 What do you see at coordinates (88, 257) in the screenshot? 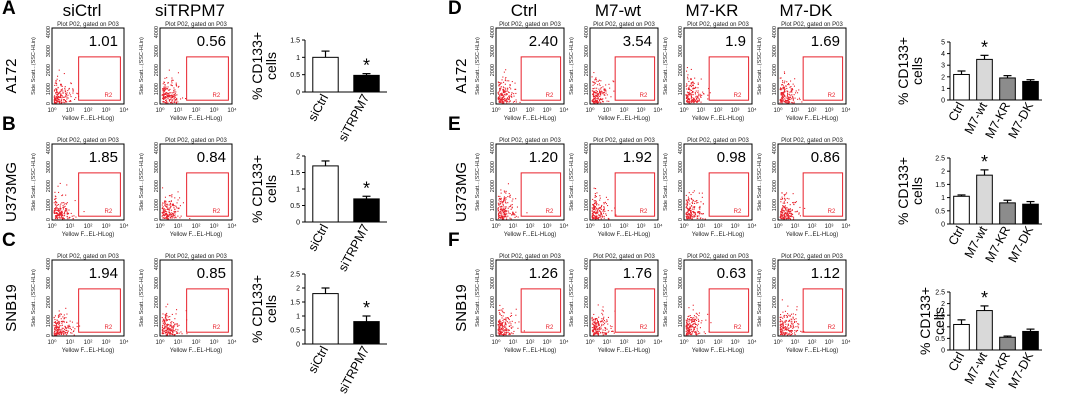
I see `plot-header: Plot P02, gated on P03` at bounding box center [88, 257].